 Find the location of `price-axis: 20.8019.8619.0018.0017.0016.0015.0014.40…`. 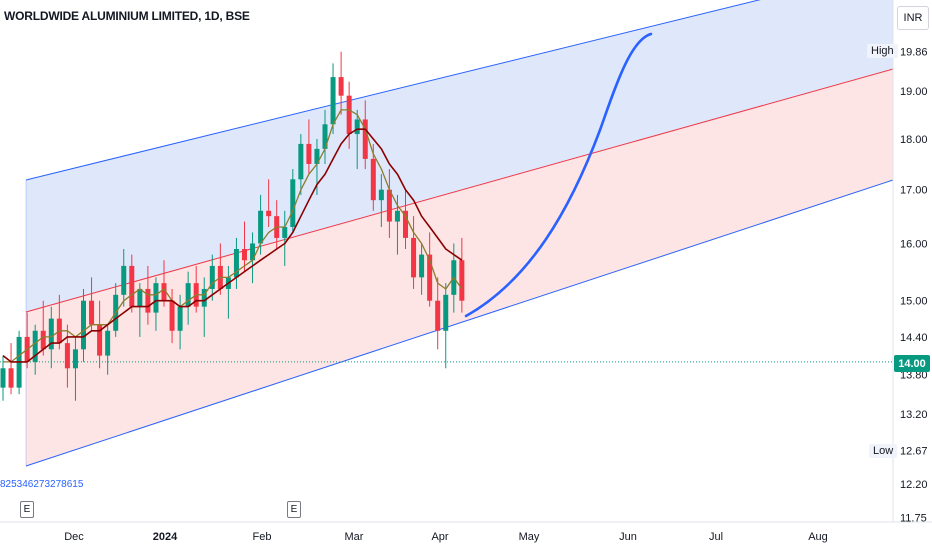

price-axis: 20.8019.8619.0018.0017.0016.0015.0014.40… is located at coordinates (912, 275).